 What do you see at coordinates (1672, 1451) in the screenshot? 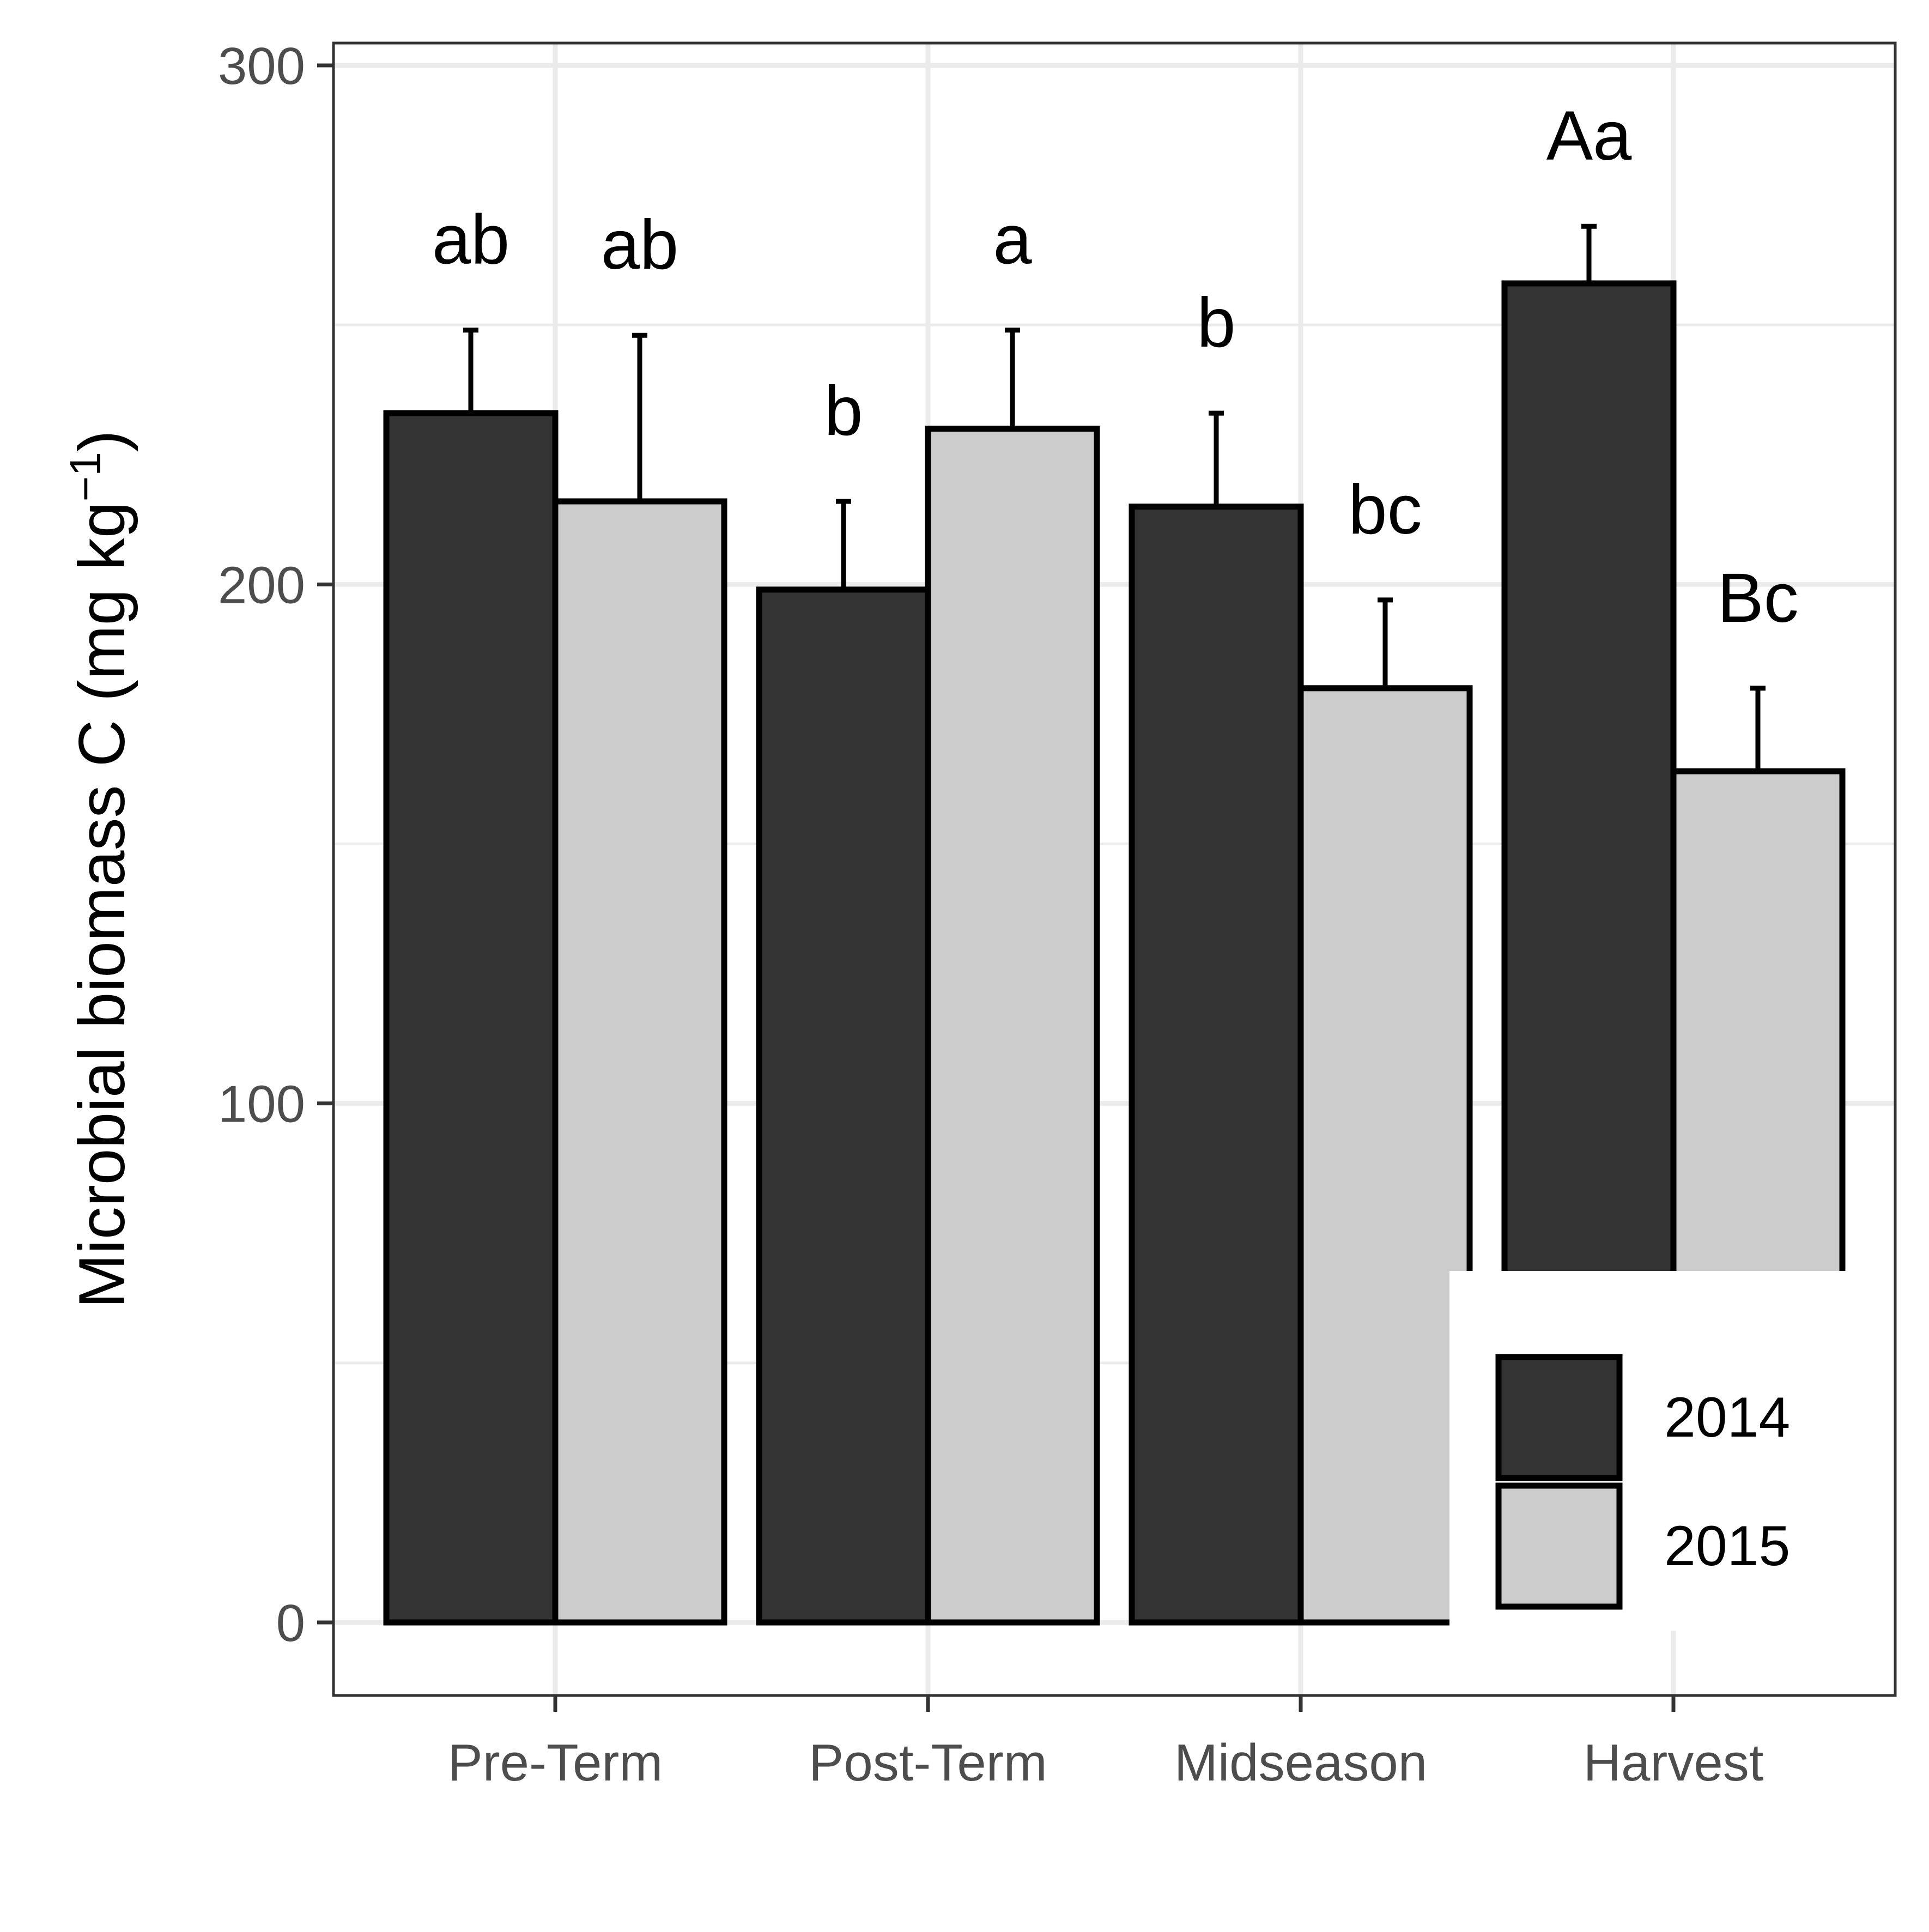
I see `legend: 2014 2015` at bounding box center [1672, 1451].